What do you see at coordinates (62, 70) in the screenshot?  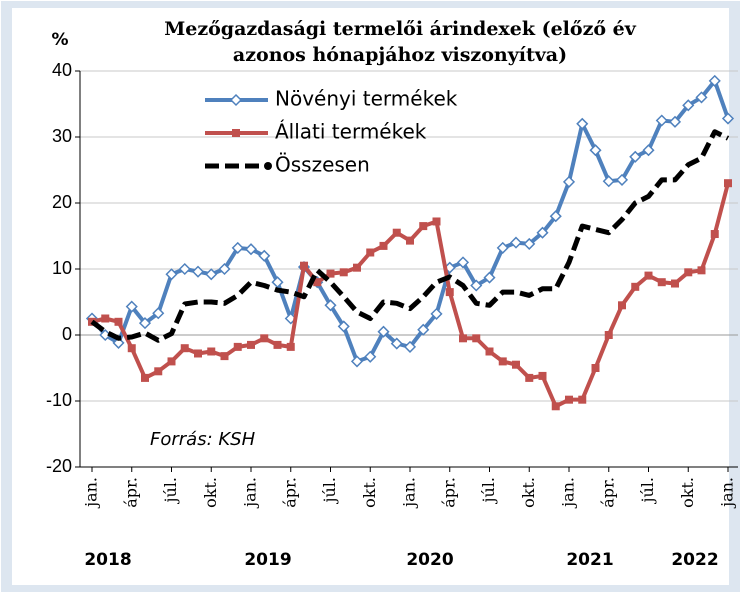 I see `y-tick-label: 40` at bounding box center [62, 70].